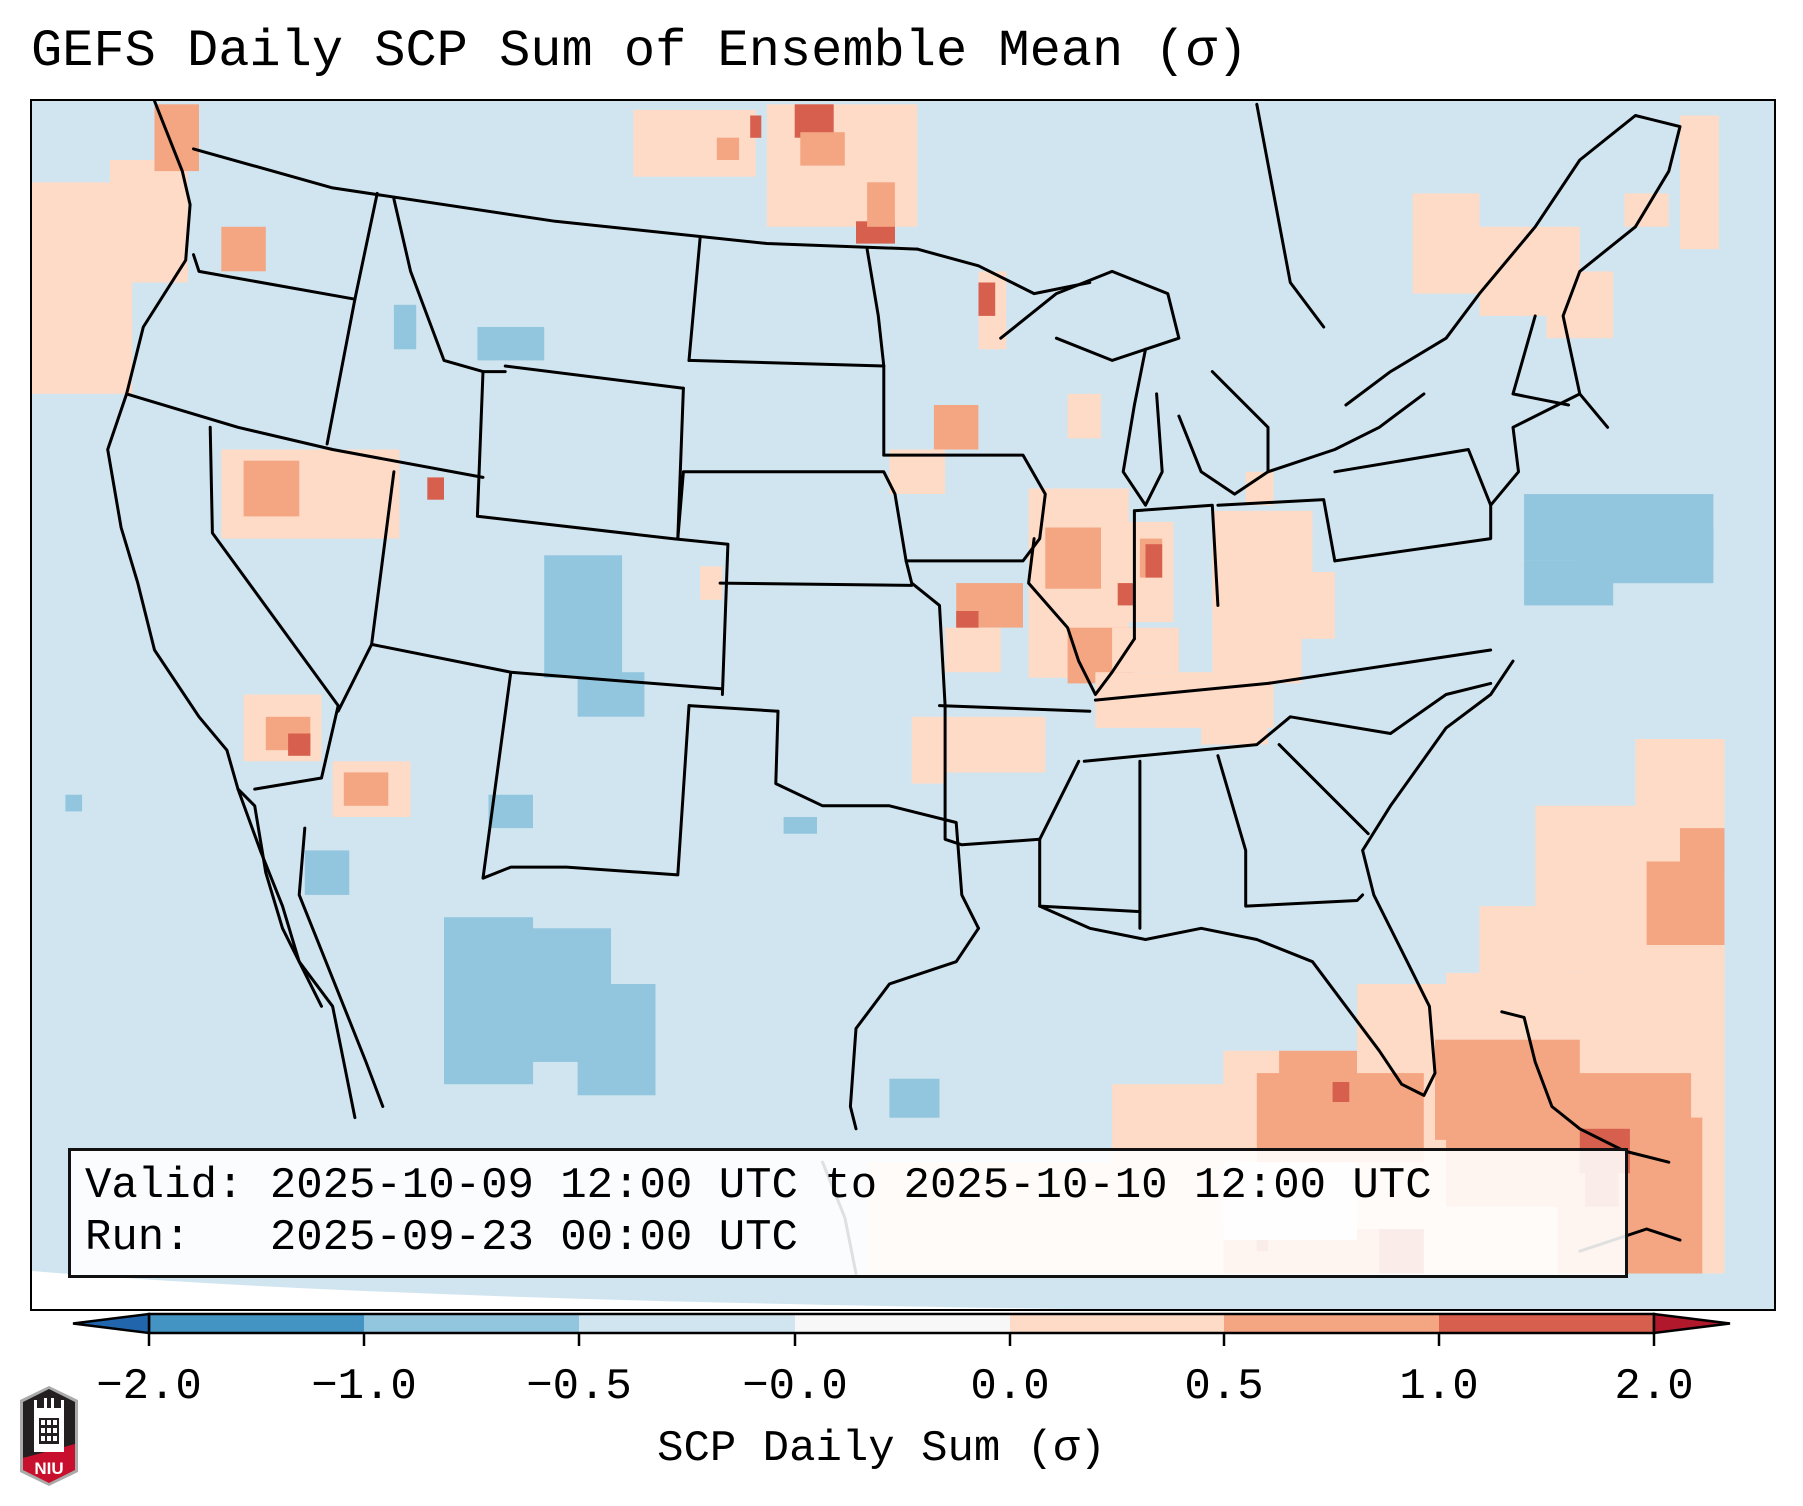 The width and height of the screenshot is (1803, 1506). What do you see at coordinates (352, 318) in the screenshot?
I see `border-wa-id` at bounding box center [352, 318].